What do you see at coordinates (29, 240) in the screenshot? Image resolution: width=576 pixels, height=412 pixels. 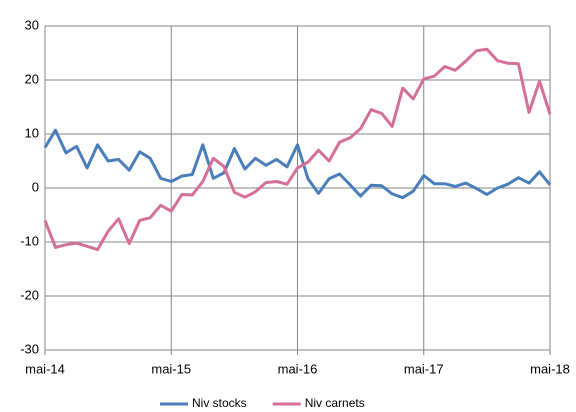 I see `y-tick-label: -10` at bounding box center [29, 240].